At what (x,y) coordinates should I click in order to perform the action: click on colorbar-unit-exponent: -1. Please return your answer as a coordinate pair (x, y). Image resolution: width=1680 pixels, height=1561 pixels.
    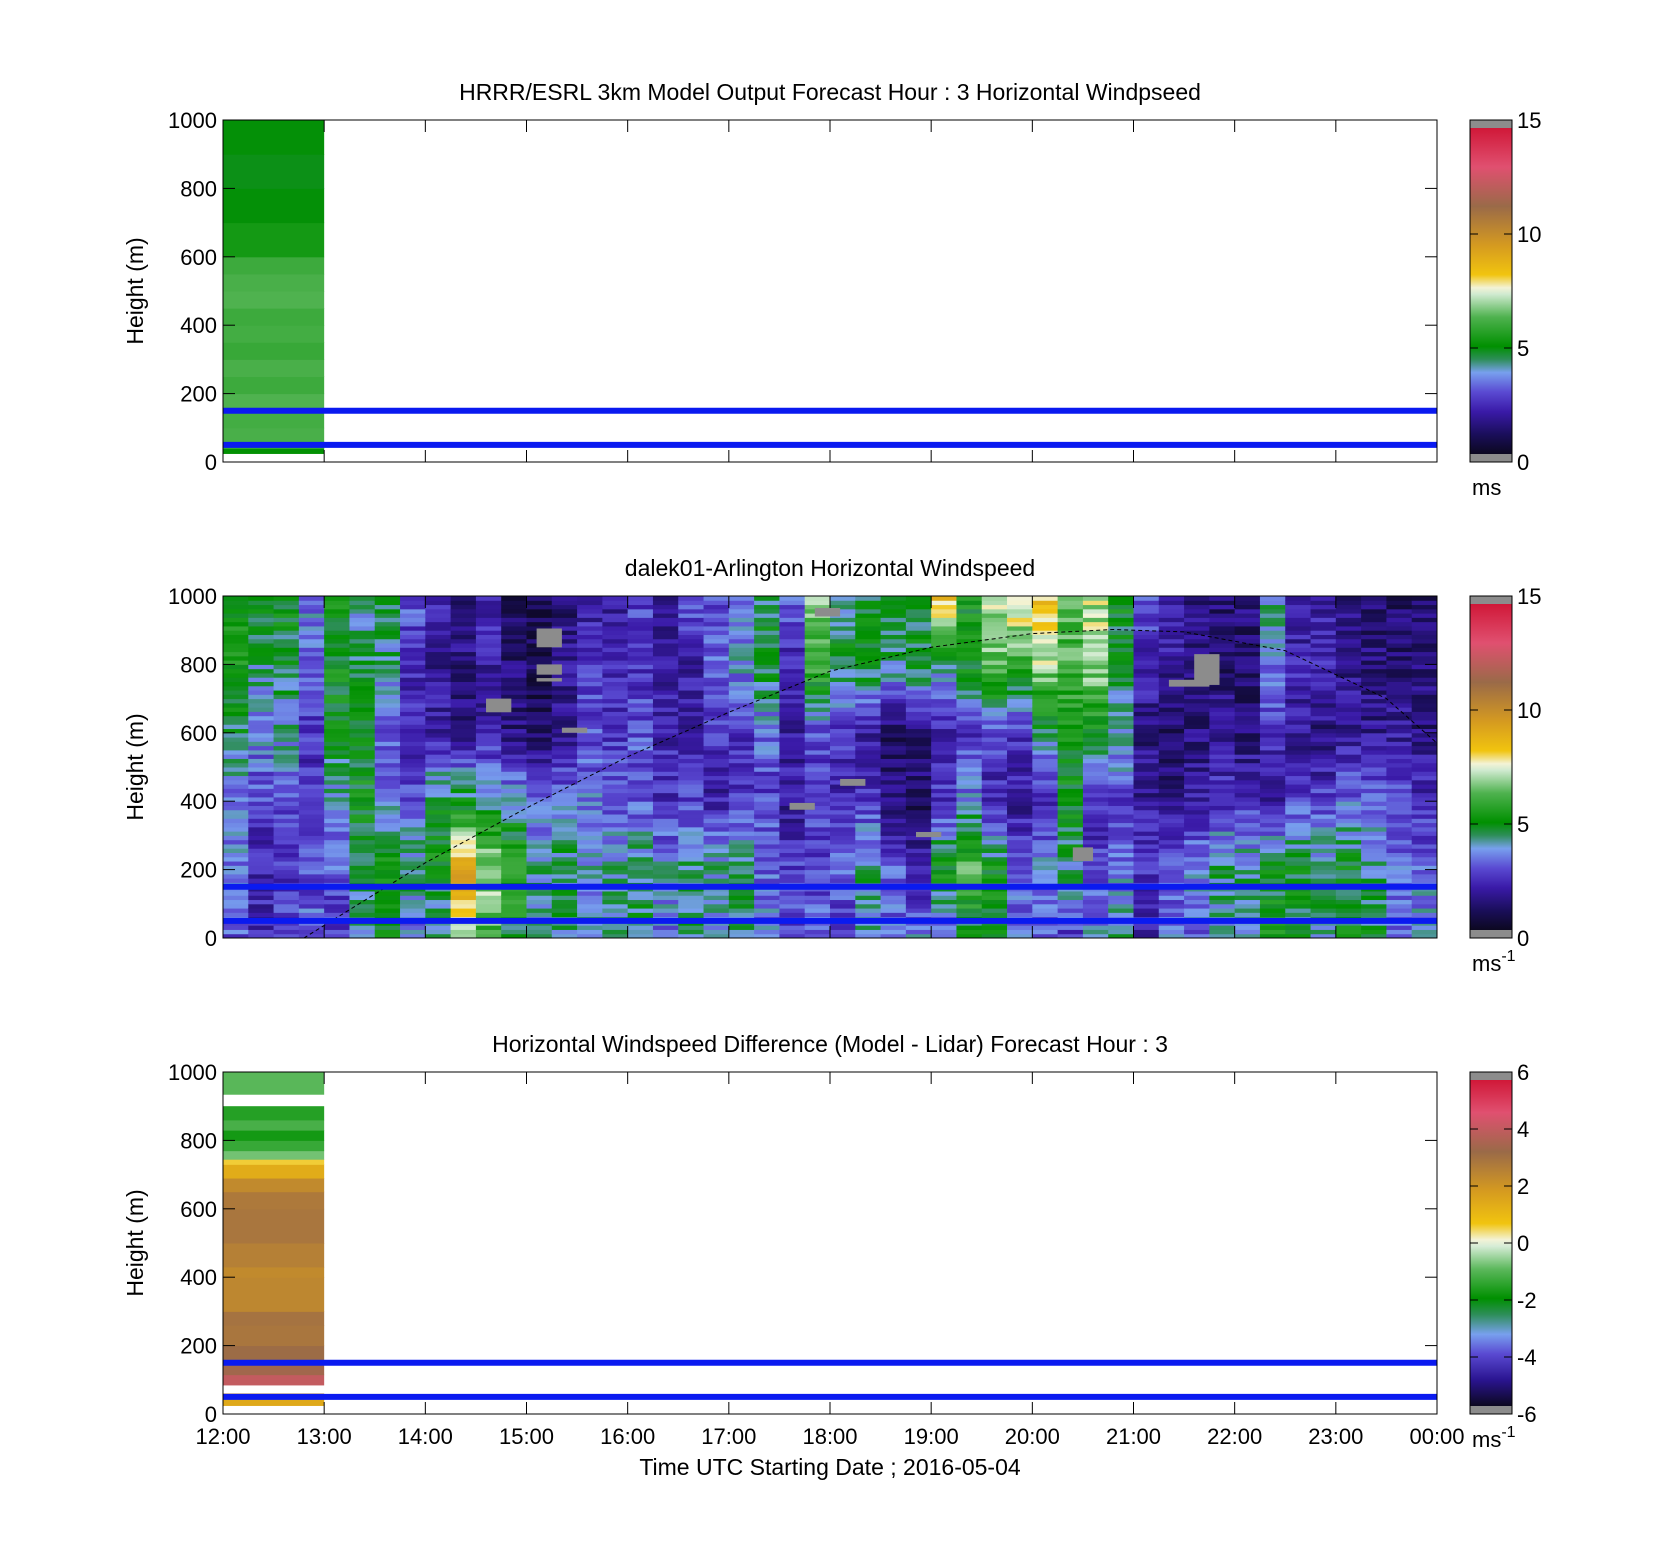
    Looking at the image, I should click on (1508, 1432).